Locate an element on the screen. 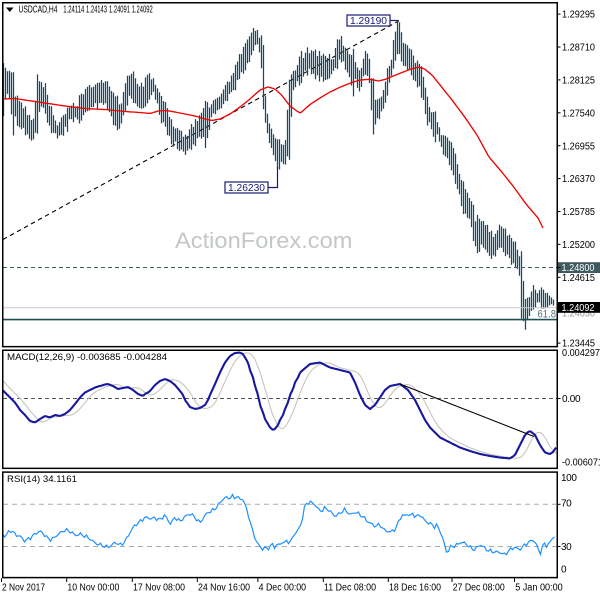  svg-text: USDCAD,H4 is located at coordinates (38, 9).